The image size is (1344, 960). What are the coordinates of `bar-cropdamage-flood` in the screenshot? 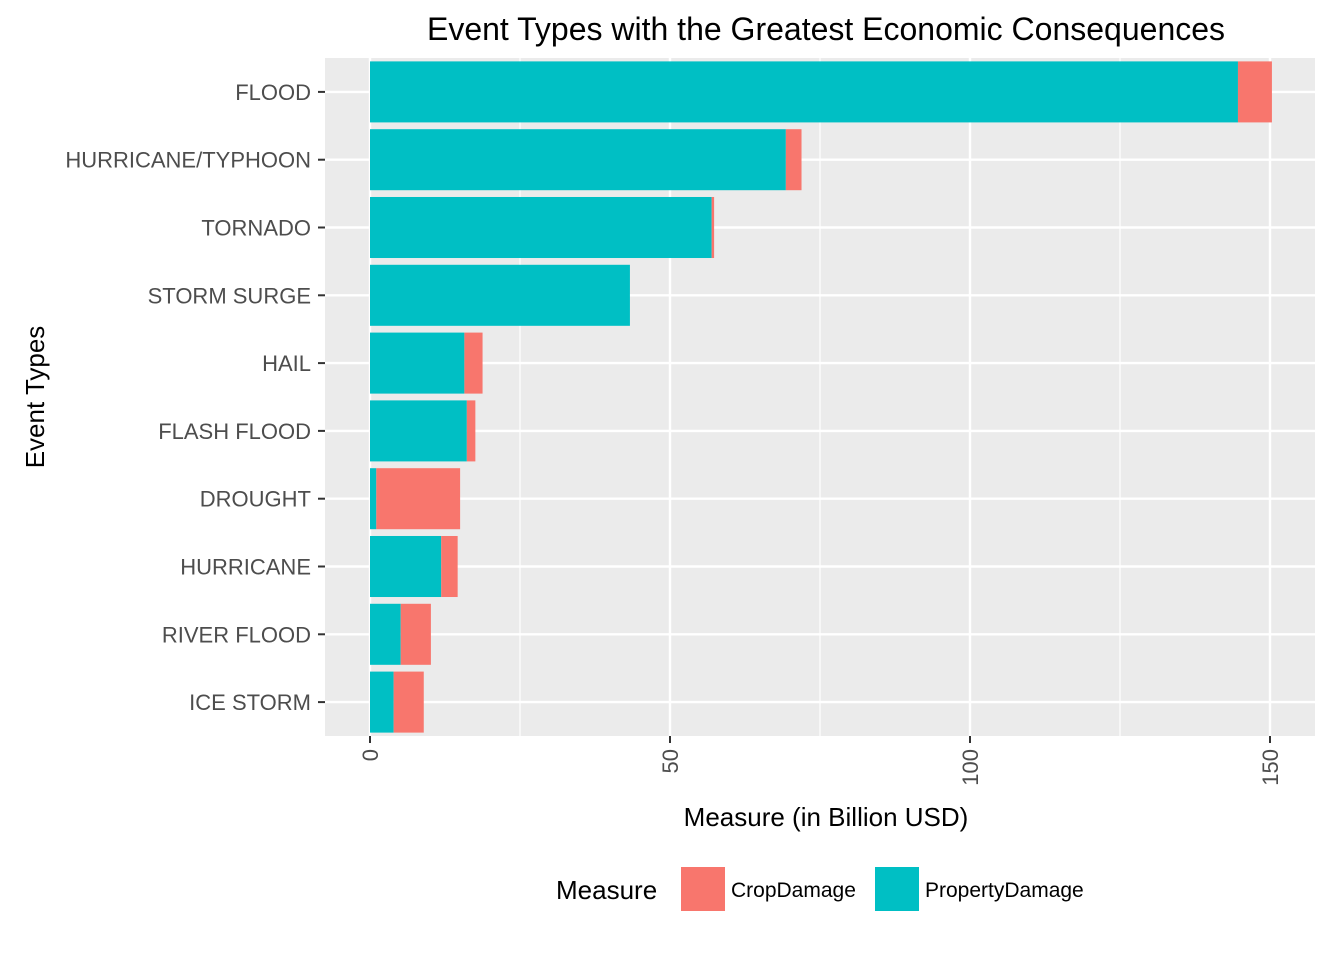 It's located at (1254, 92).